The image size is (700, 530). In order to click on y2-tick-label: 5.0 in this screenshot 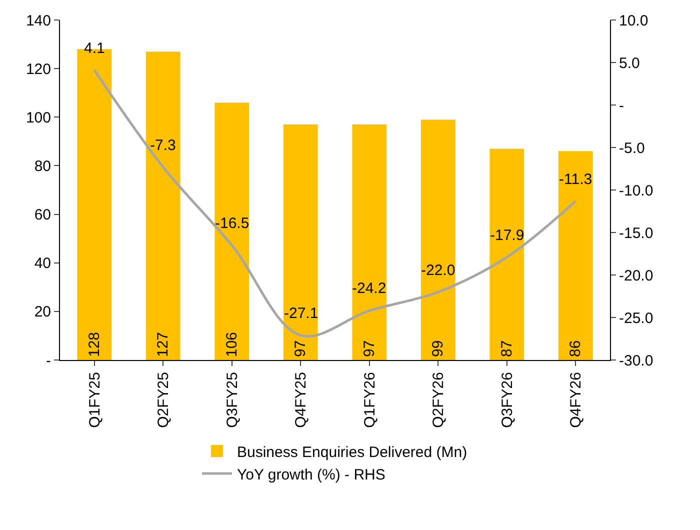, I will do `click(629, 63)`.